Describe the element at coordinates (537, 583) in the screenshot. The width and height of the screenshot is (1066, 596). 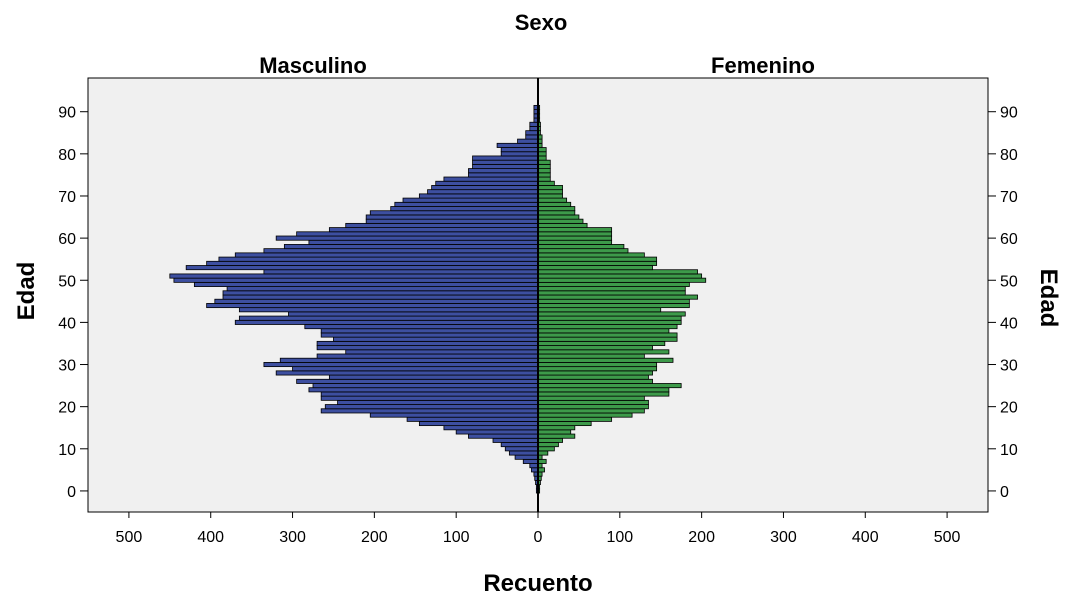
I see `x-axis-label: Recuento` at that location.